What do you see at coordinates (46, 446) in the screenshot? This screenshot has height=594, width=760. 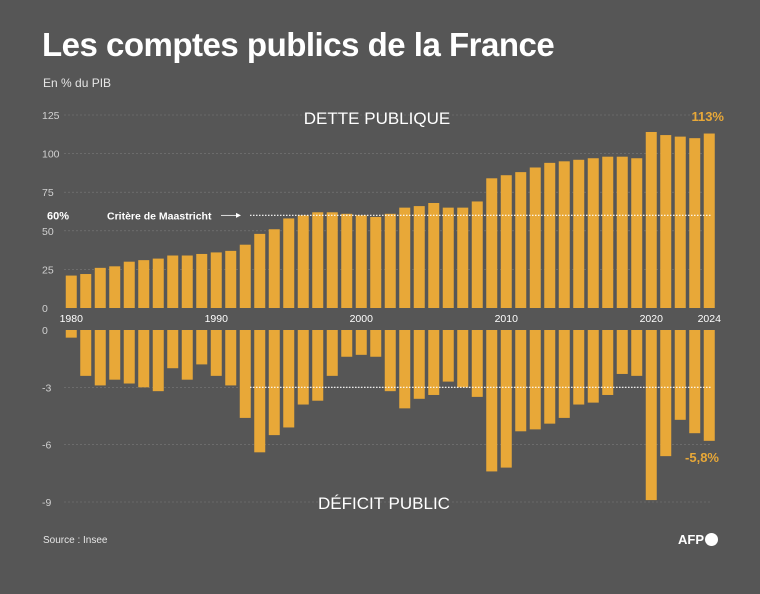 I see `deficit-y-tick: -6` at bounding box center [46, 446].